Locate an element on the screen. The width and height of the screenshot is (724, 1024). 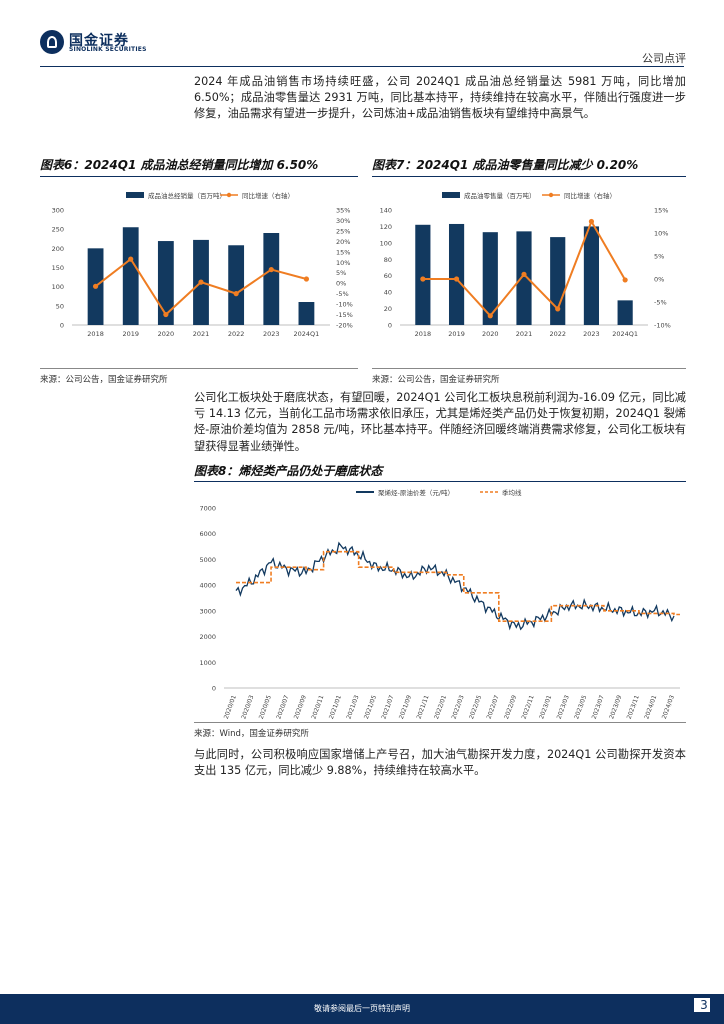
legend-line-marker is located at coordinates (229, 195).